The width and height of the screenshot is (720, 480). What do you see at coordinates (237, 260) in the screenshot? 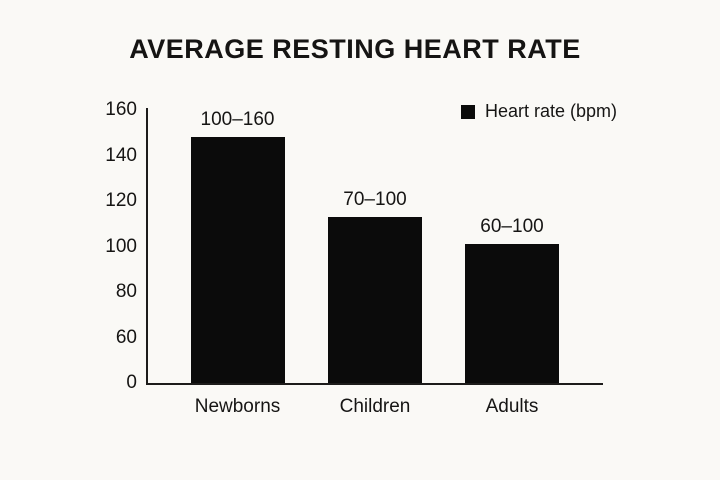
I see `bar-newborns` at bounding box center [237, 260].